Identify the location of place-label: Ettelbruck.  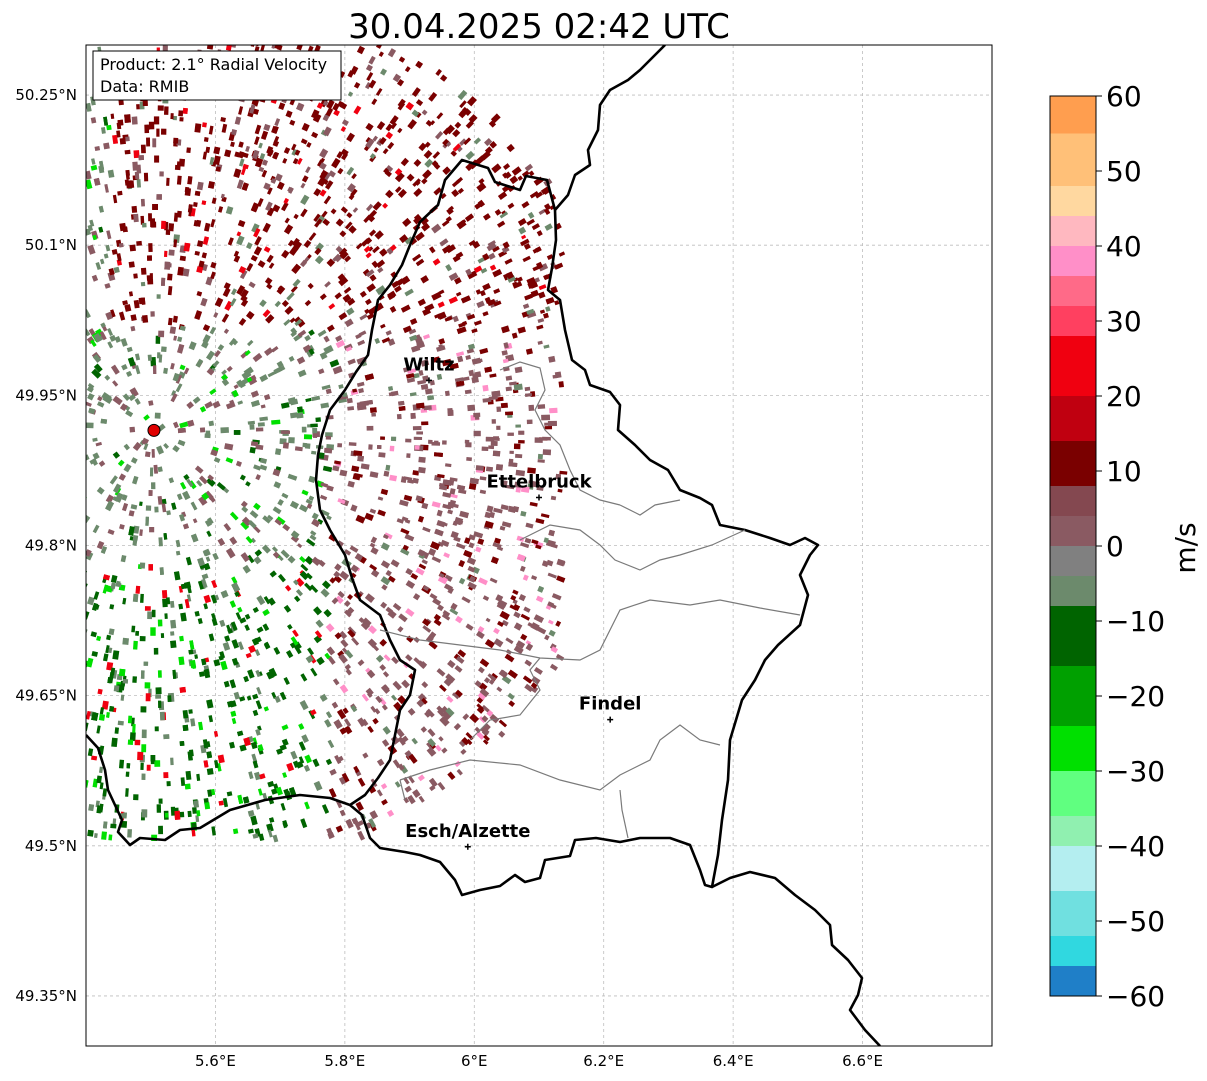
(539, 481).